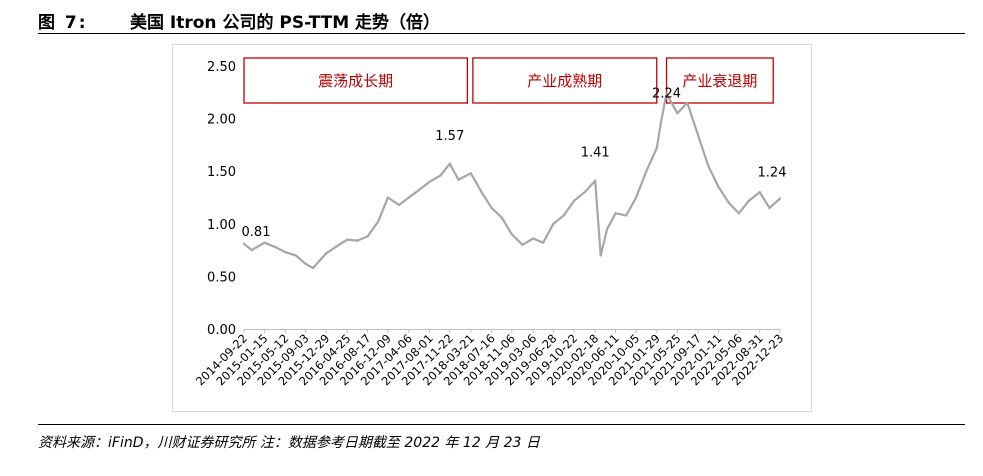 The height and width of the screenshot is (476, 983). Describe the element at coordinates (256, 232) in the screenshot. I see `data-label: 0.81` at that location.